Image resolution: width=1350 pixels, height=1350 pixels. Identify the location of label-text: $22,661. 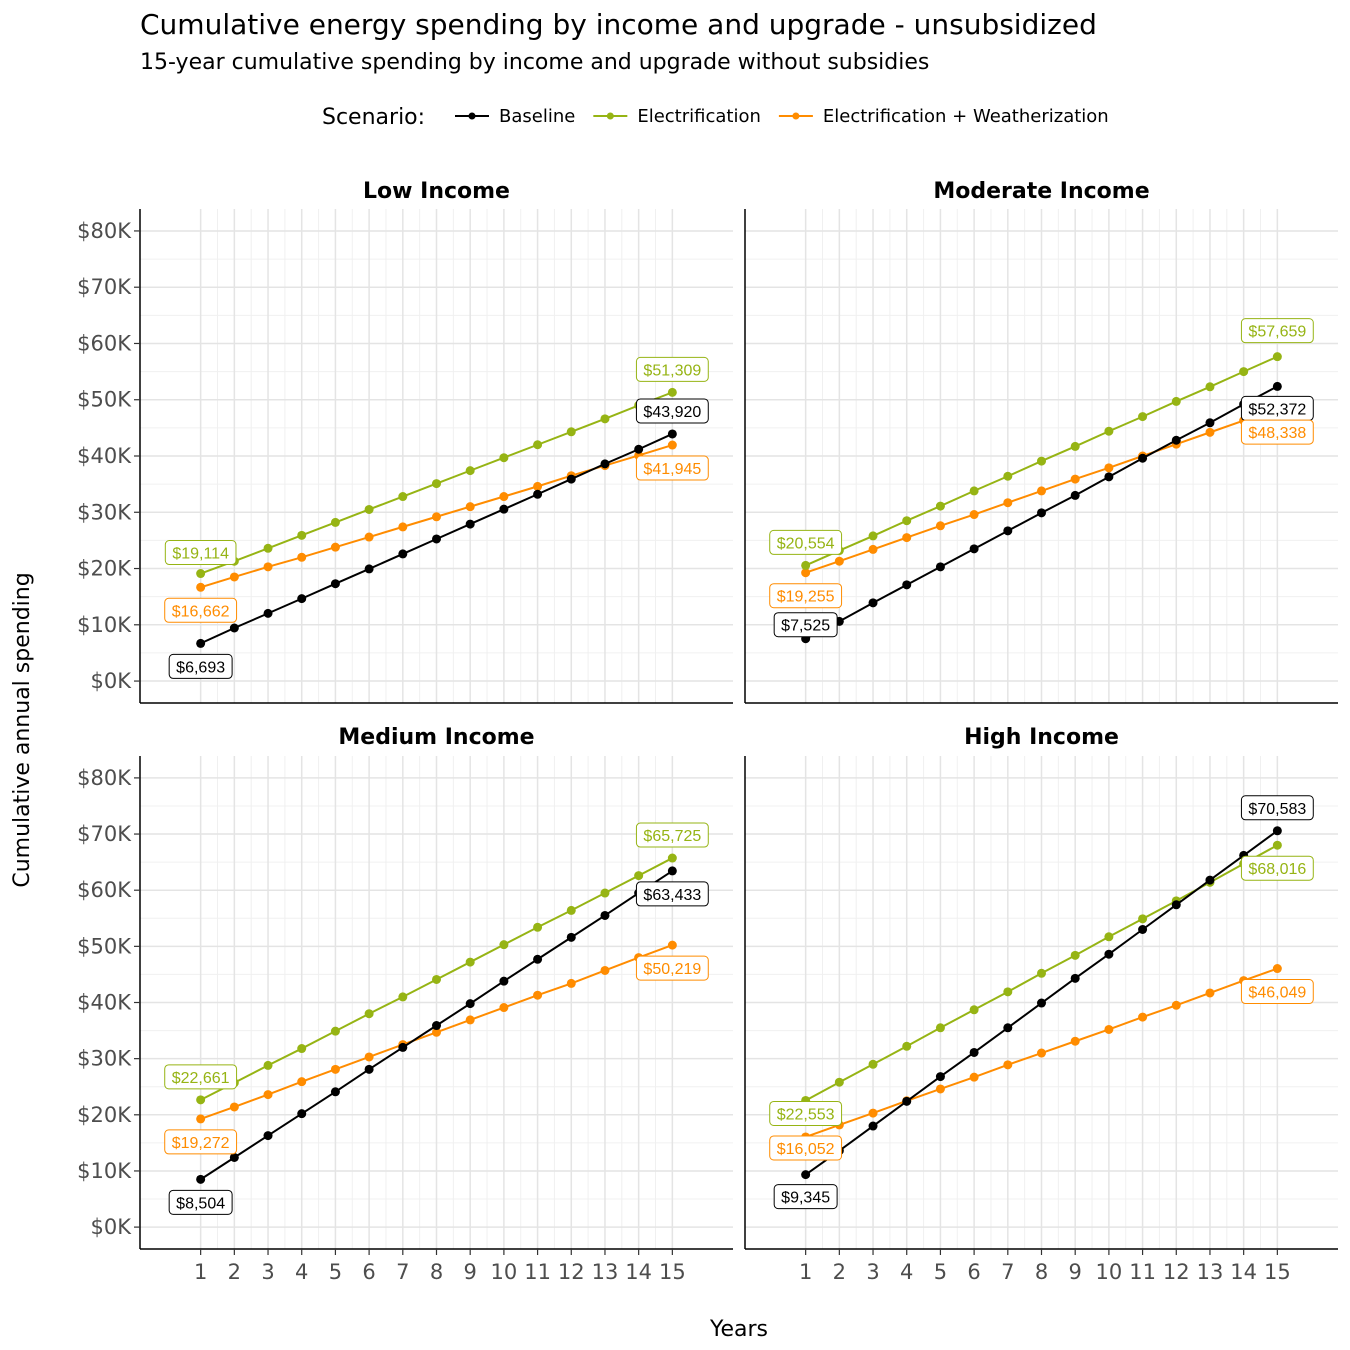
(201, 1078).